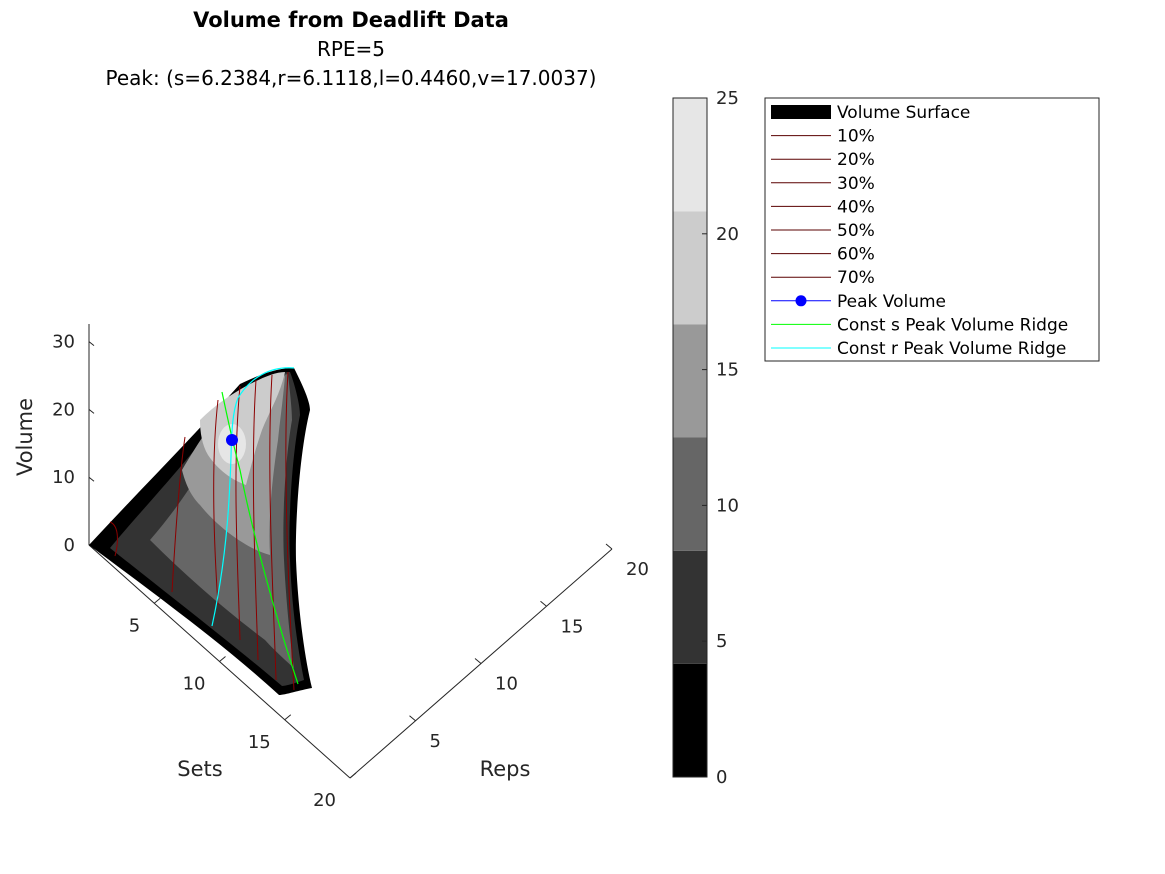  Describe the element at coordinates (721, 641) in the screenshot. I see `colorbar-tick-label: 5` at that location.